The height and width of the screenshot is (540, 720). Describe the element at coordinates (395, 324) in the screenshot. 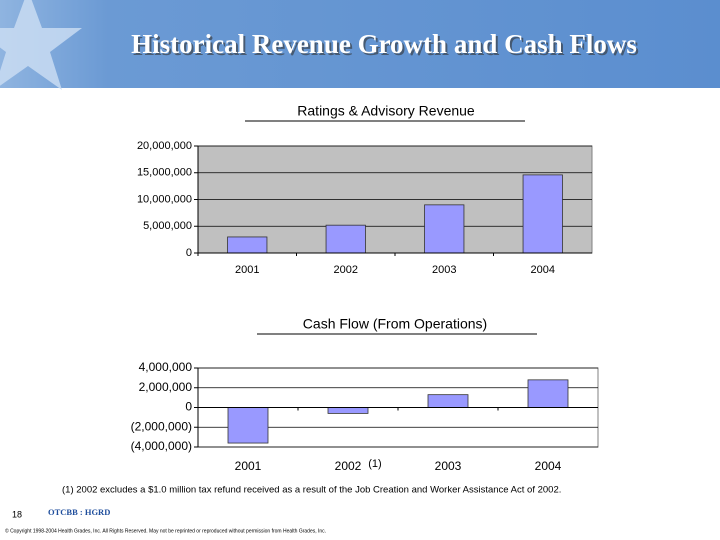

I see `chart-title: Cash Flow (From Operations)` at that location.